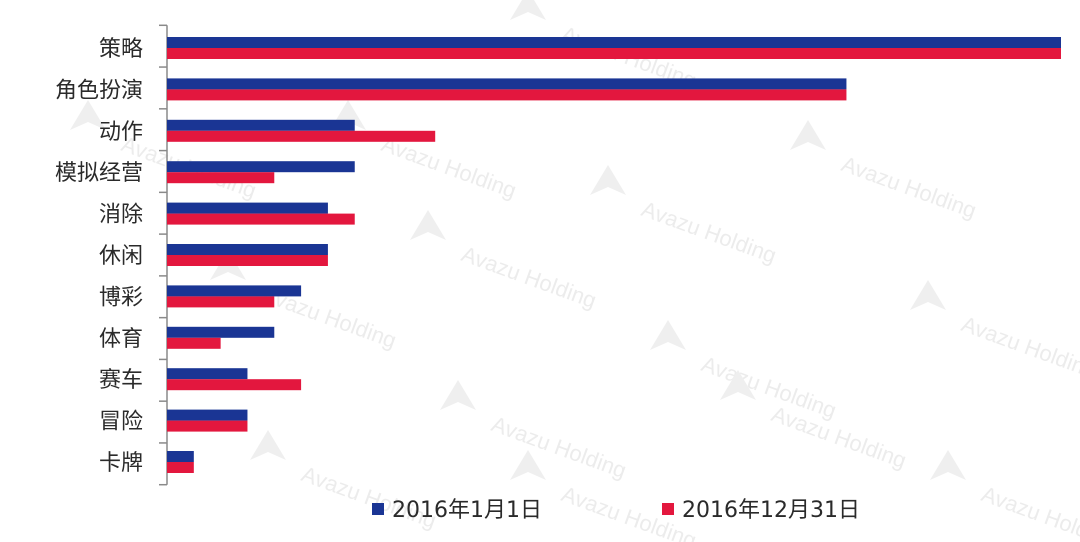 The width and height of the screenshot is (1080, 542). I want to click on category-label: 体育, so click(121, 339).